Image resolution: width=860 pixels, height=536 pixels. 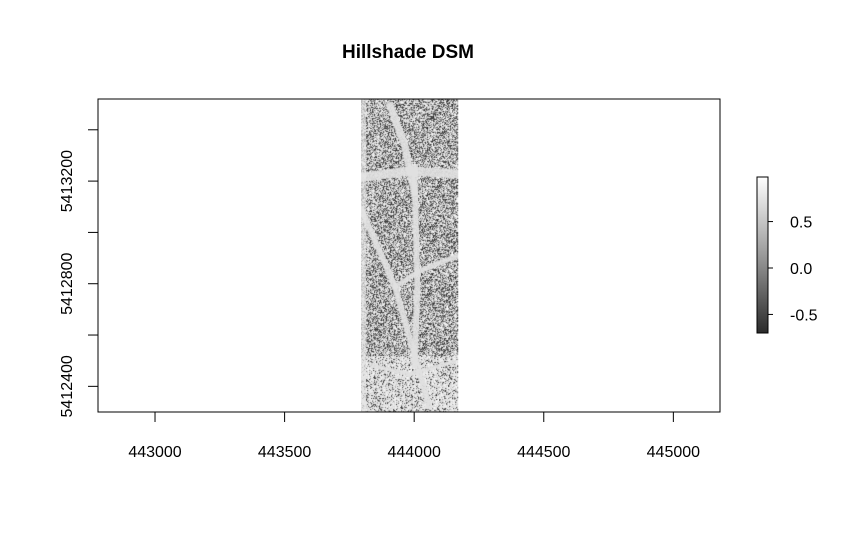 I want to click on y-tick-label: 5412400, so click(x=67, y=386).